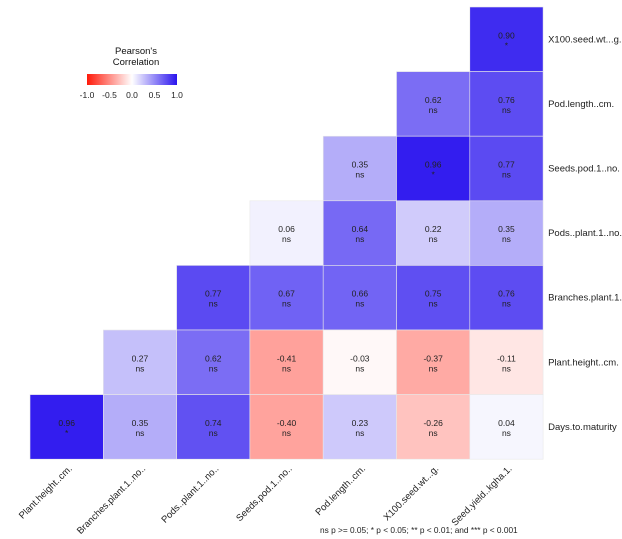  I want to click on cell-value-label: -0.26, so click(433, 423).